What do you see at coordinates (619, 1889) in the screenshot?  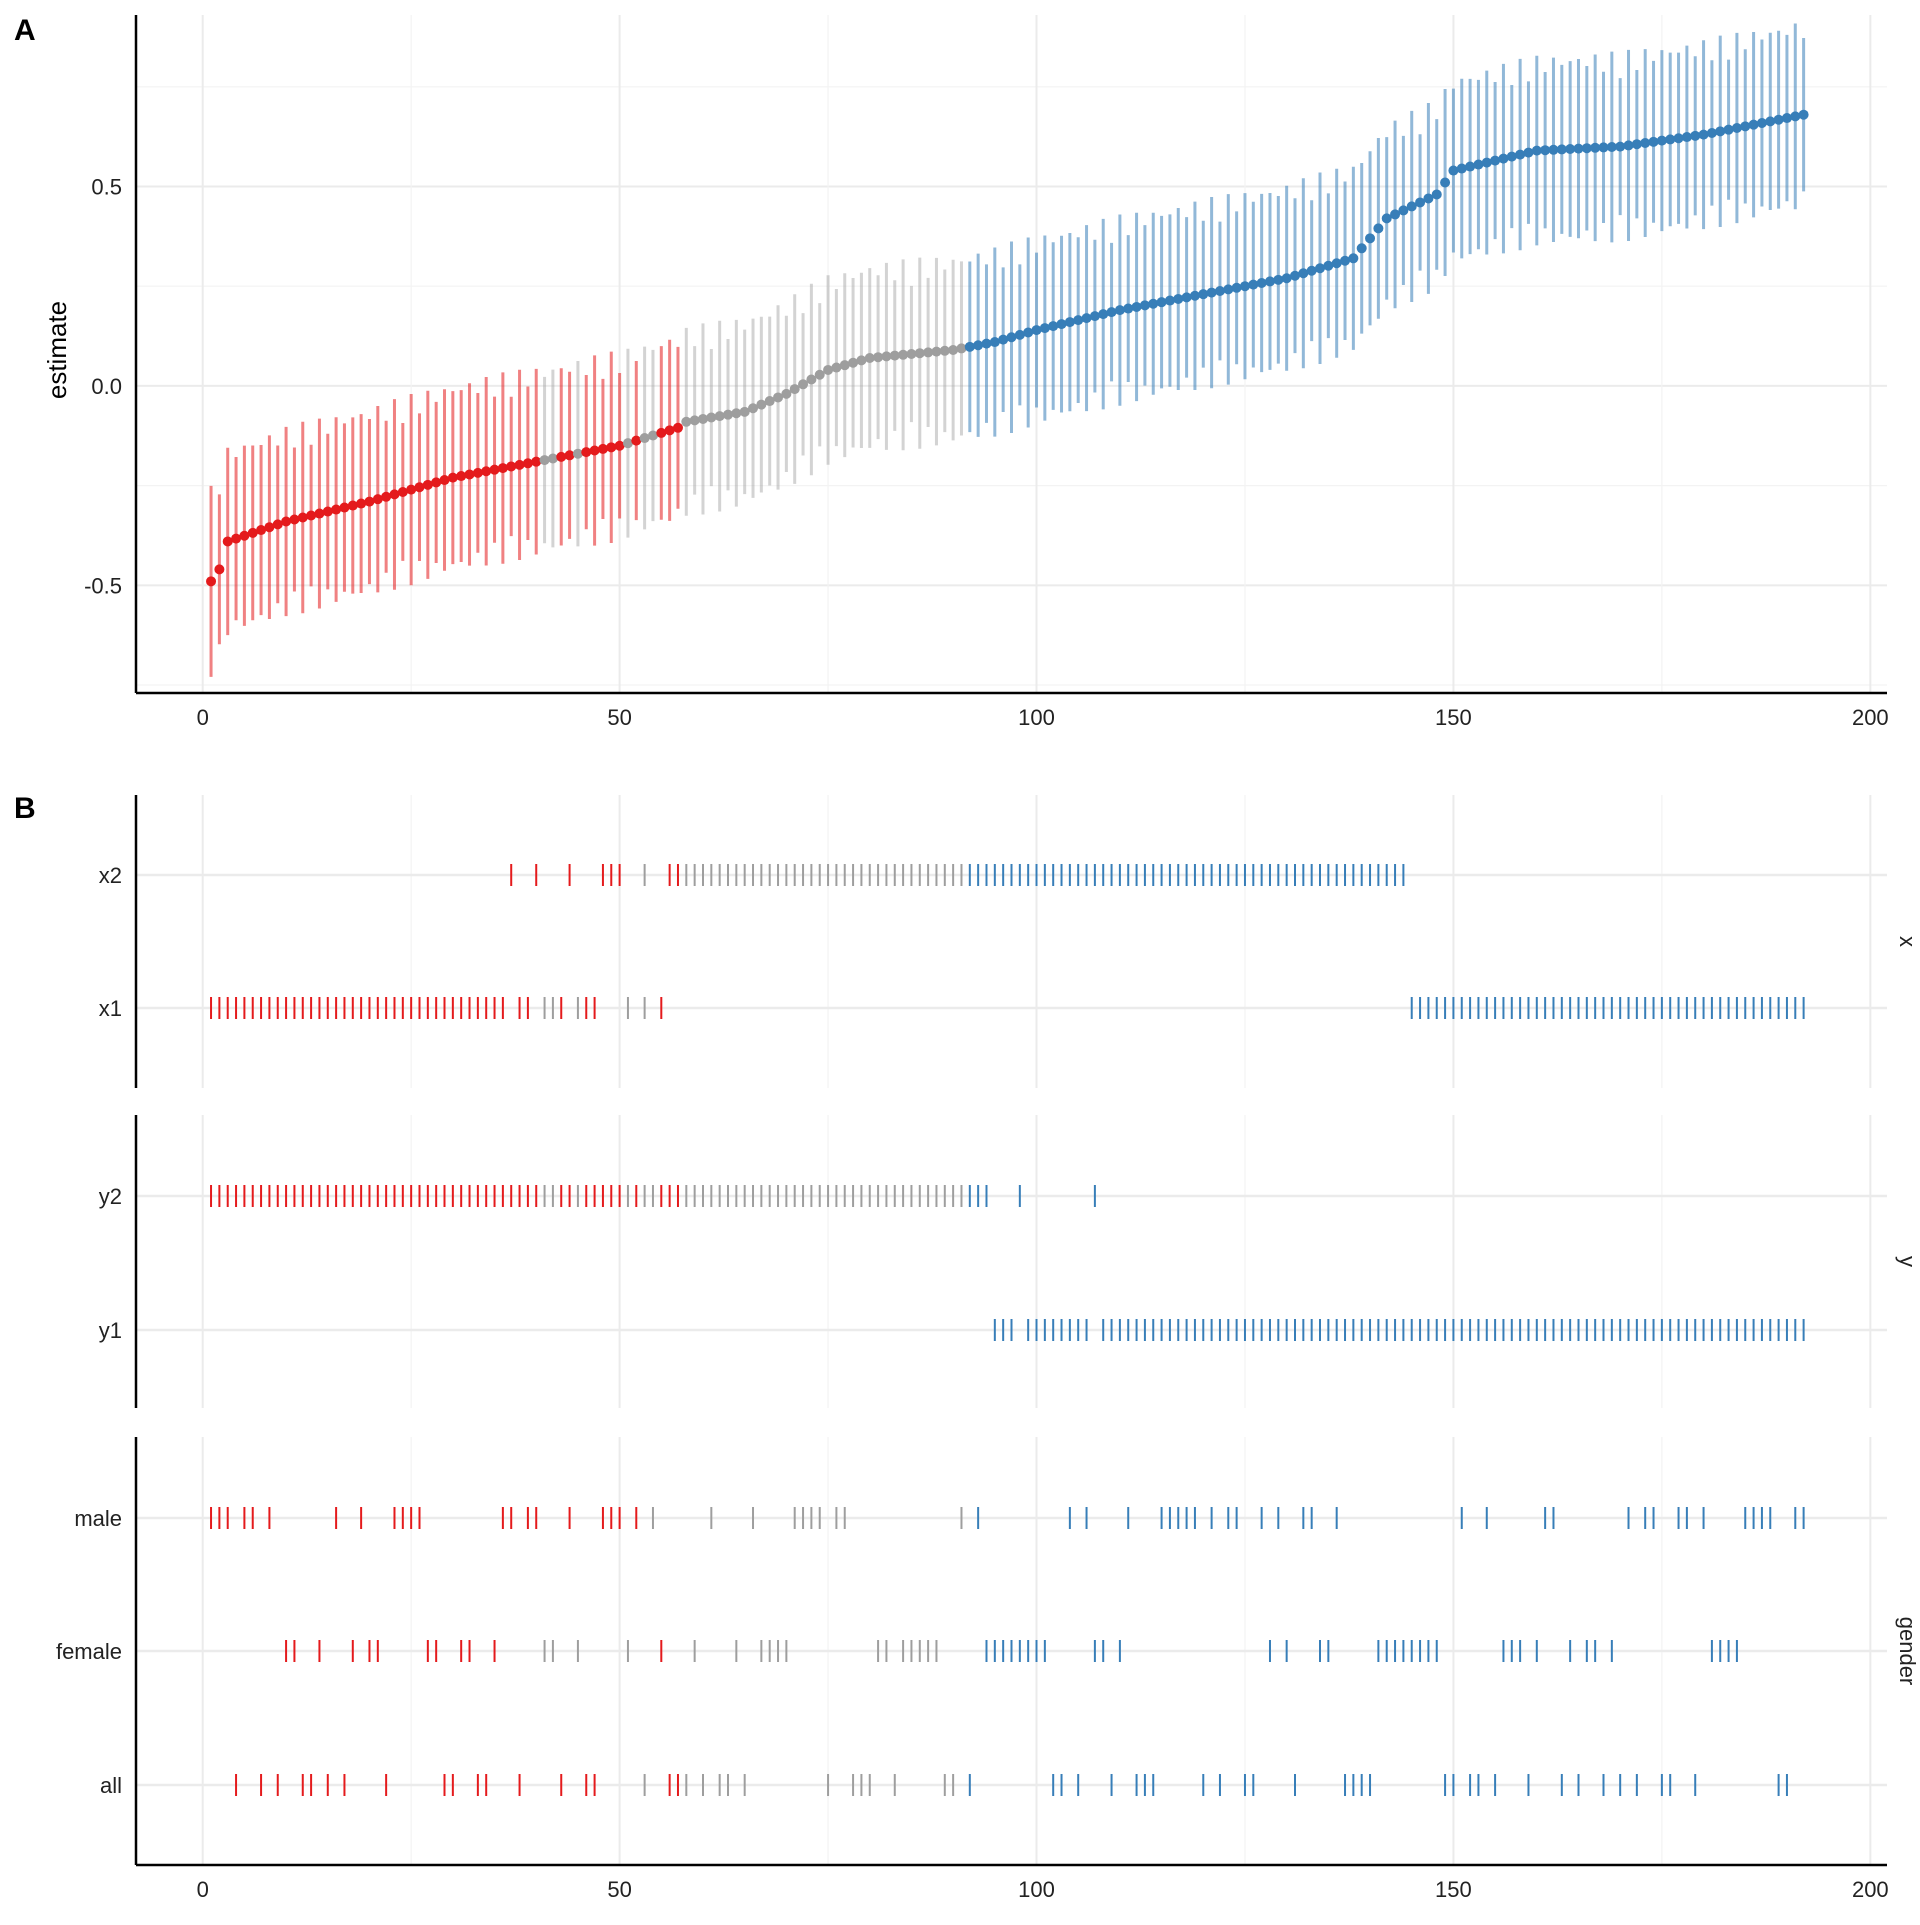 I see `panel-b-x-tick-label: 50` at bounding box center [619, 1889].